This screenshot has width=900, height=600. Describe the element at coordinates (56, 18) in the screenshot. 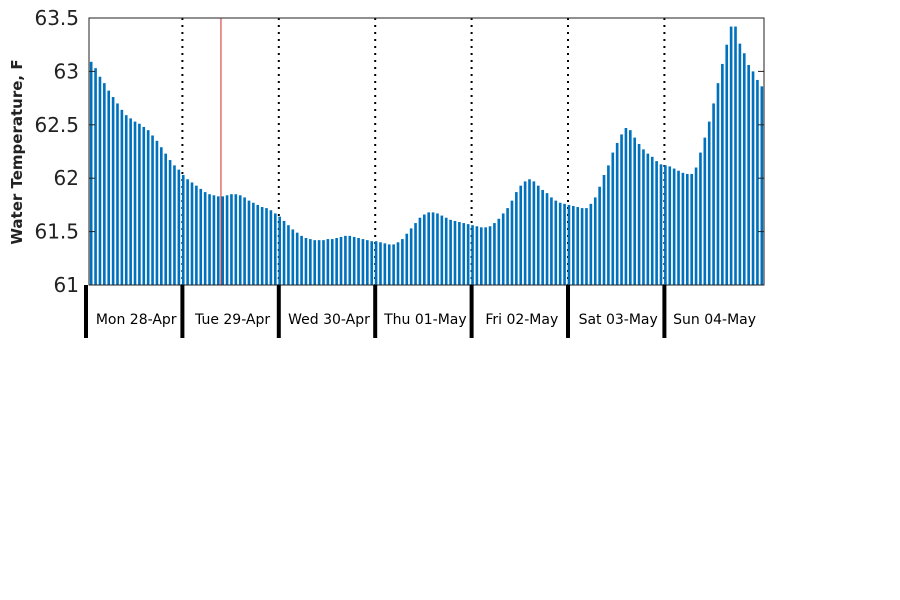

I see `y-tick-label: 63.5` at that location.